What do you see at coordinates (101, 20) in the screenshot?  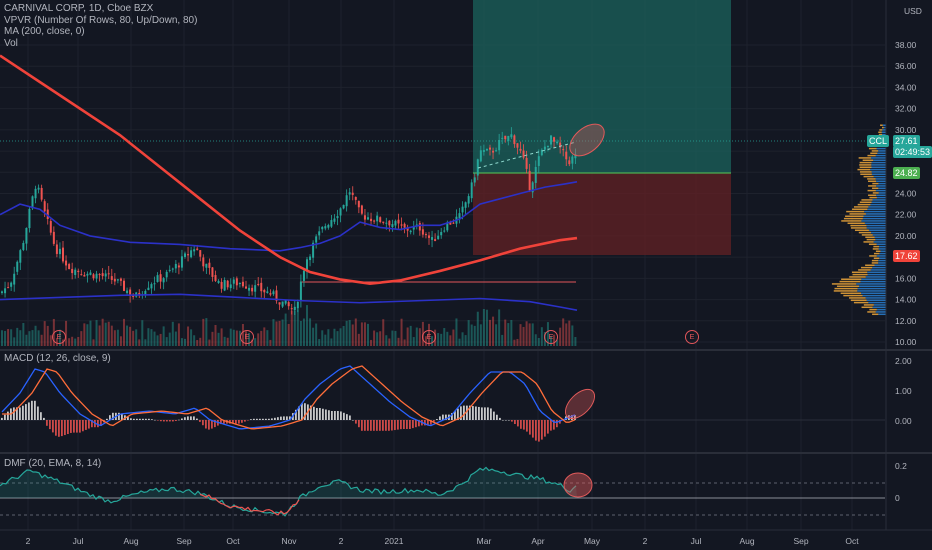 I see `vpvr-legend: VPVR (Number Of Rows, 80, Up/Down, 80)` at bounding box center [101, 20].